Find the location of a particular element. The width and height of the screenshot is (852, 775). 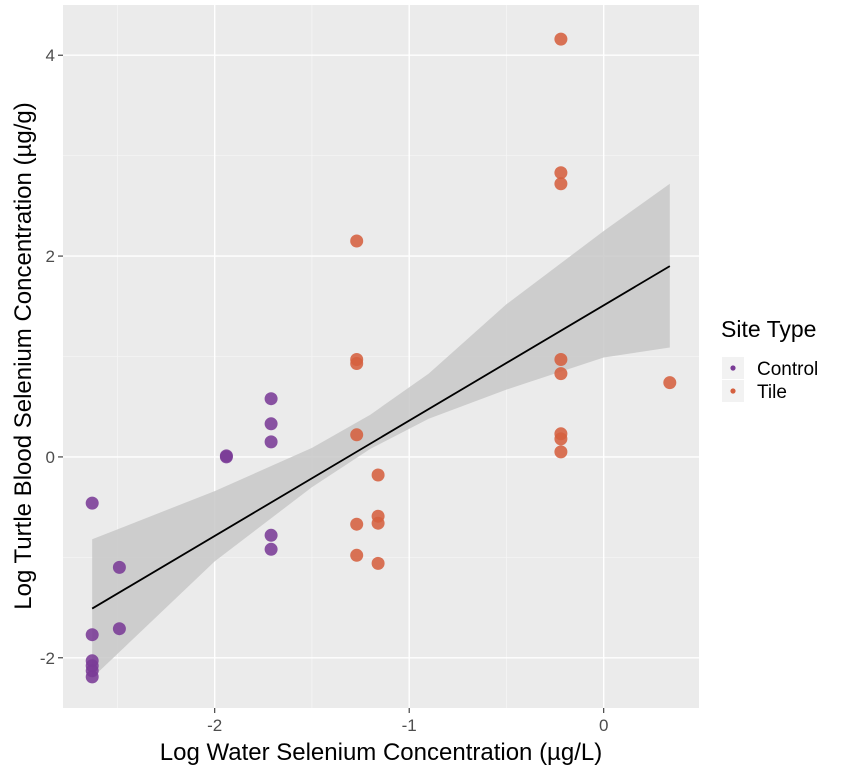

x-tick-label: 0 is located at coordinates (603, 725).